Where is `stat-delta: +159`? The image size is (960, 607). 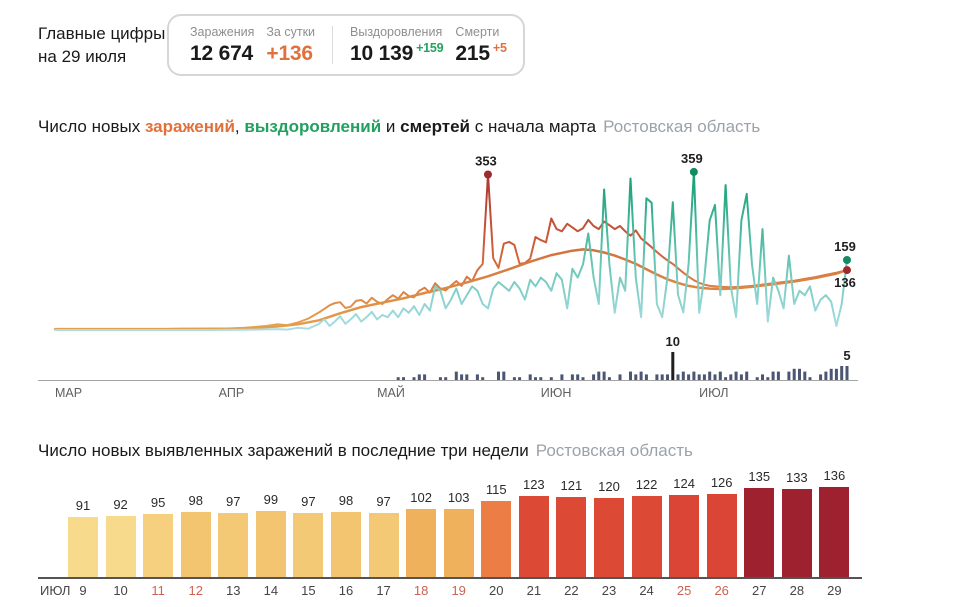 stat-delta: +159 is located at coordinates (430, 47).